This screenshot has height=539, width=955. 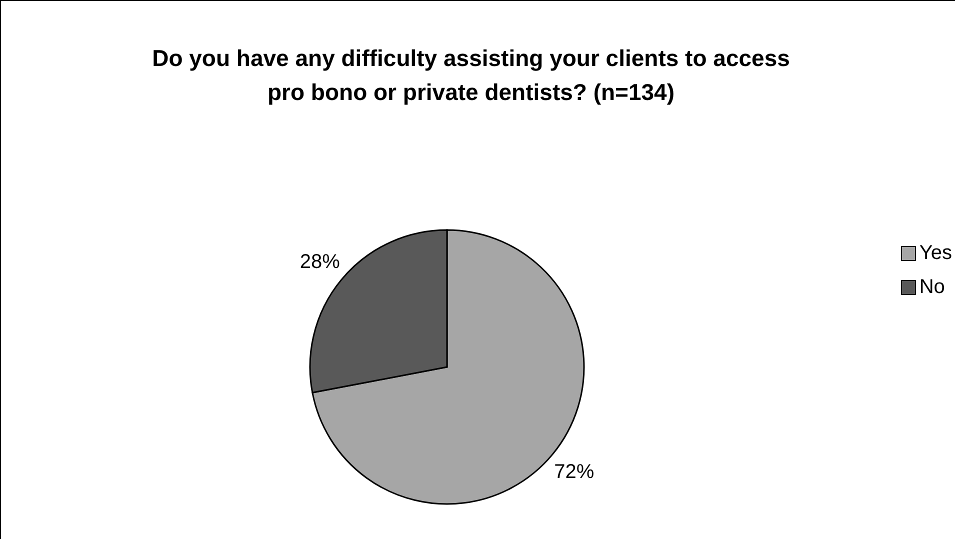 What do you see at coordinates (574, 472) in the screenshot?
I see `data-label: 72%` at bounding box center [574, 472].